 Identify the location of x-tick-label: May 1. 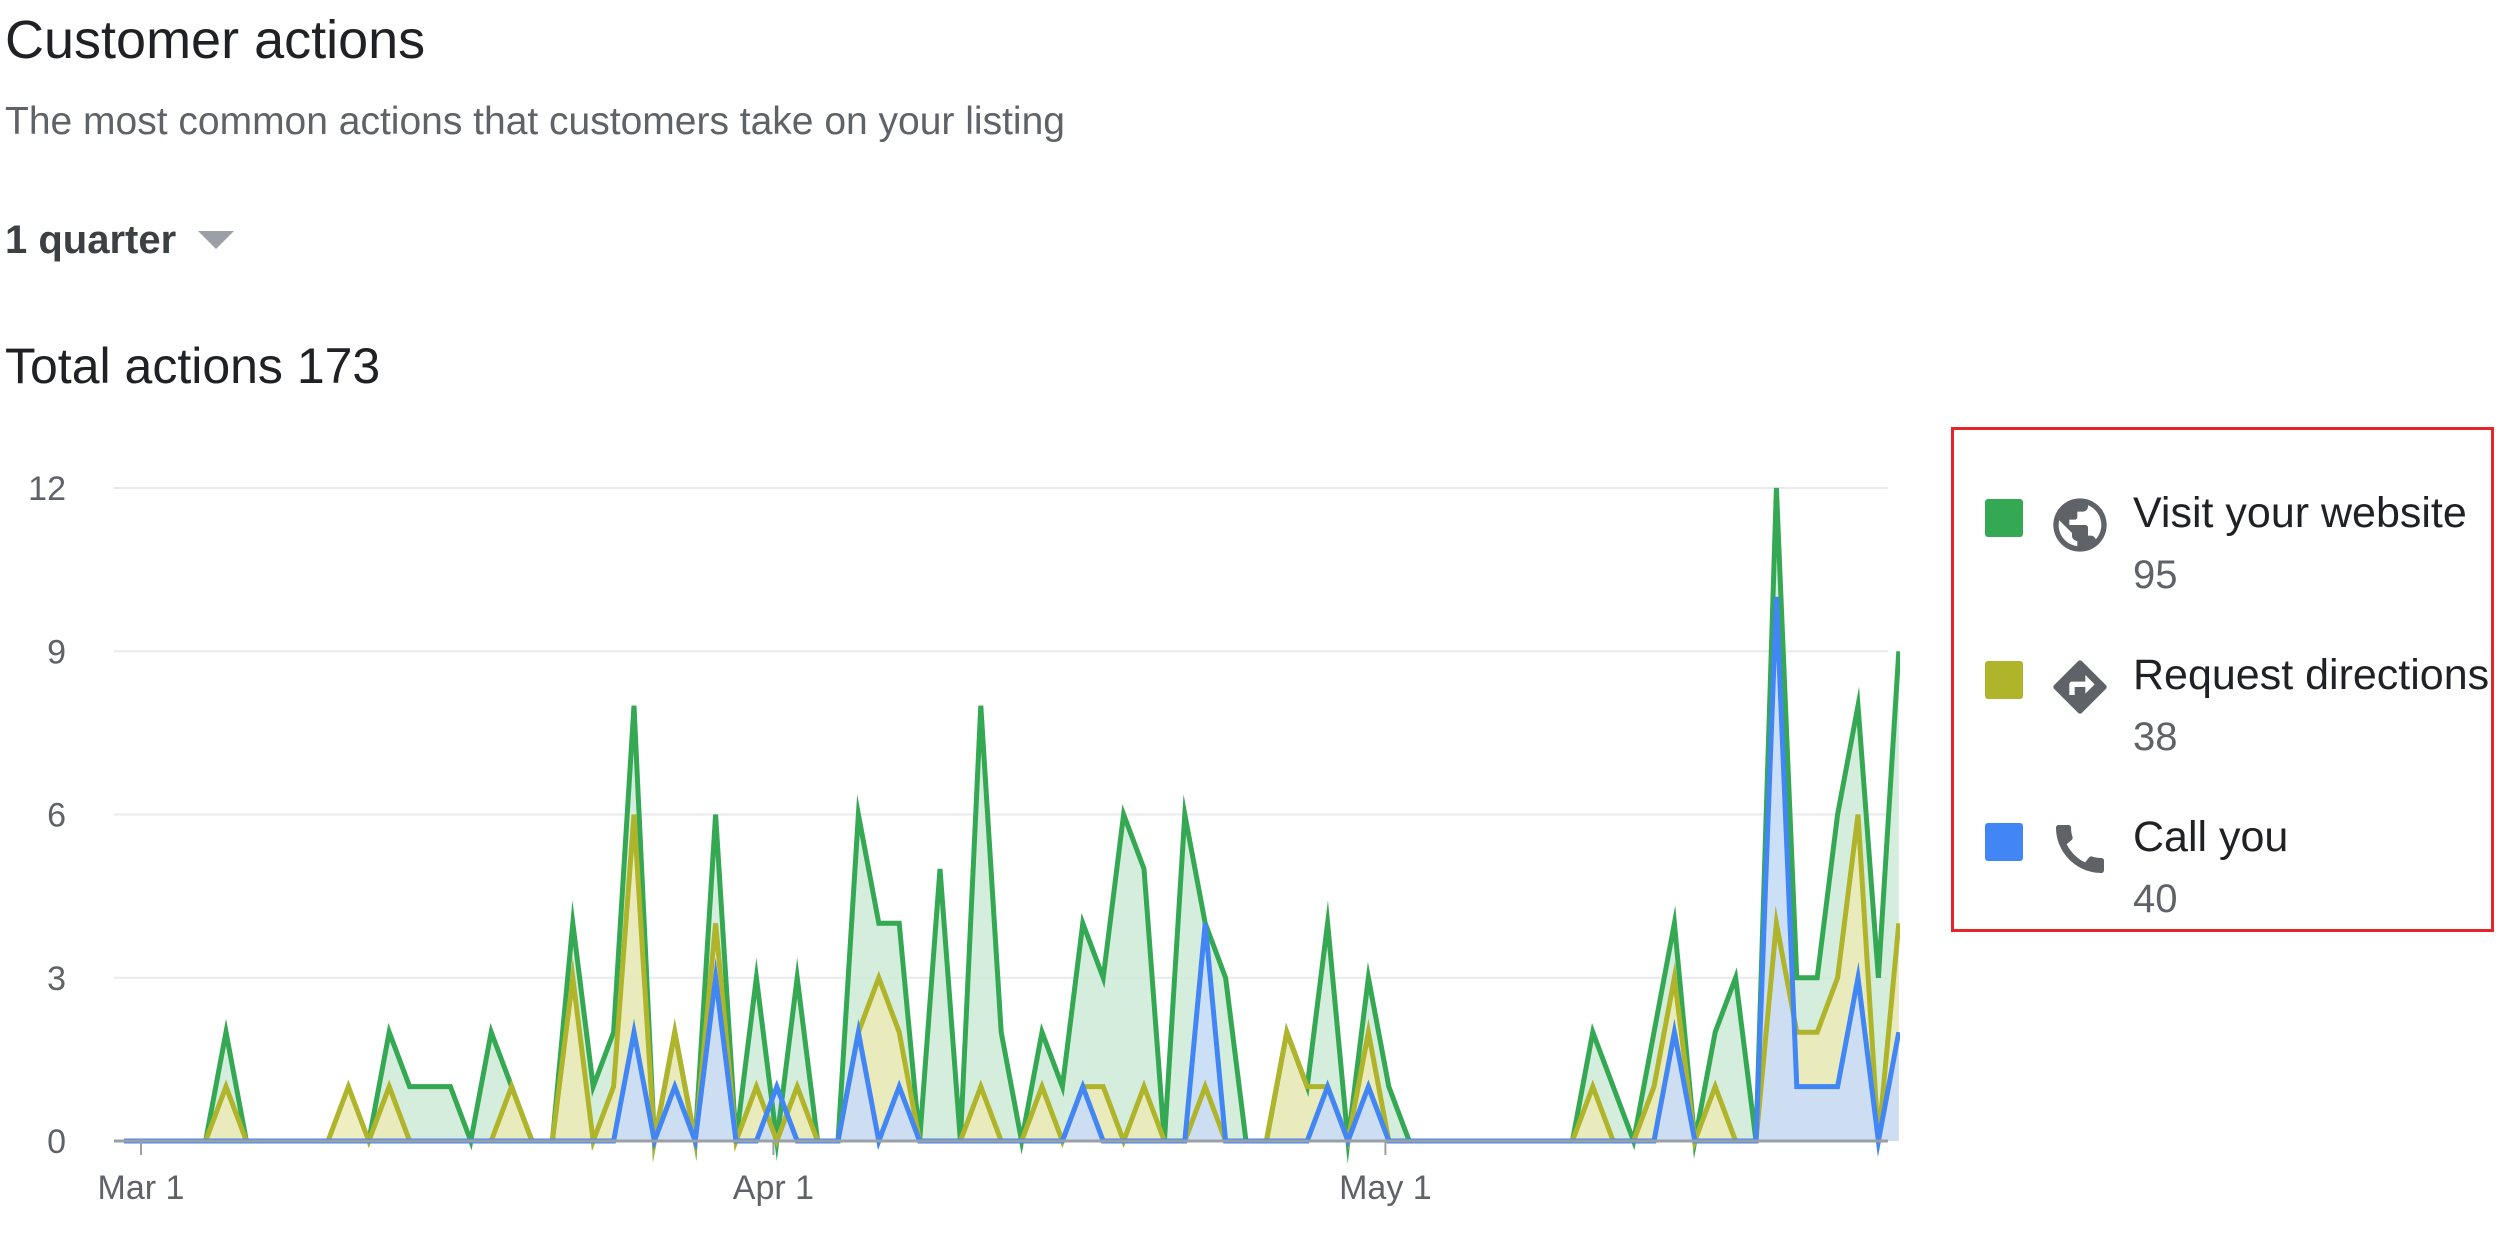
(1385, 1188).